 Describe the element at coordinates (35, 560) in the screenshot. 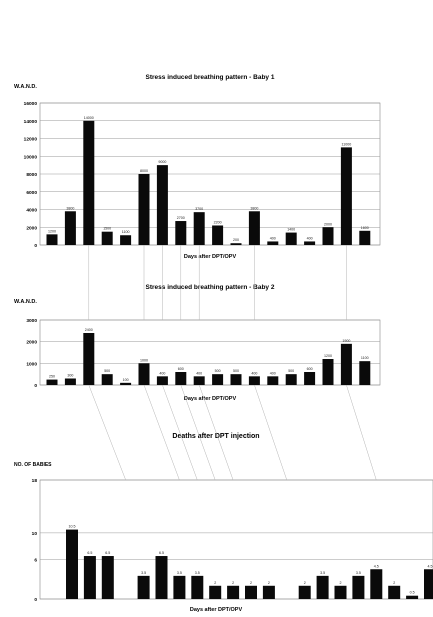

I see `y-tick-label: 6` at that location.